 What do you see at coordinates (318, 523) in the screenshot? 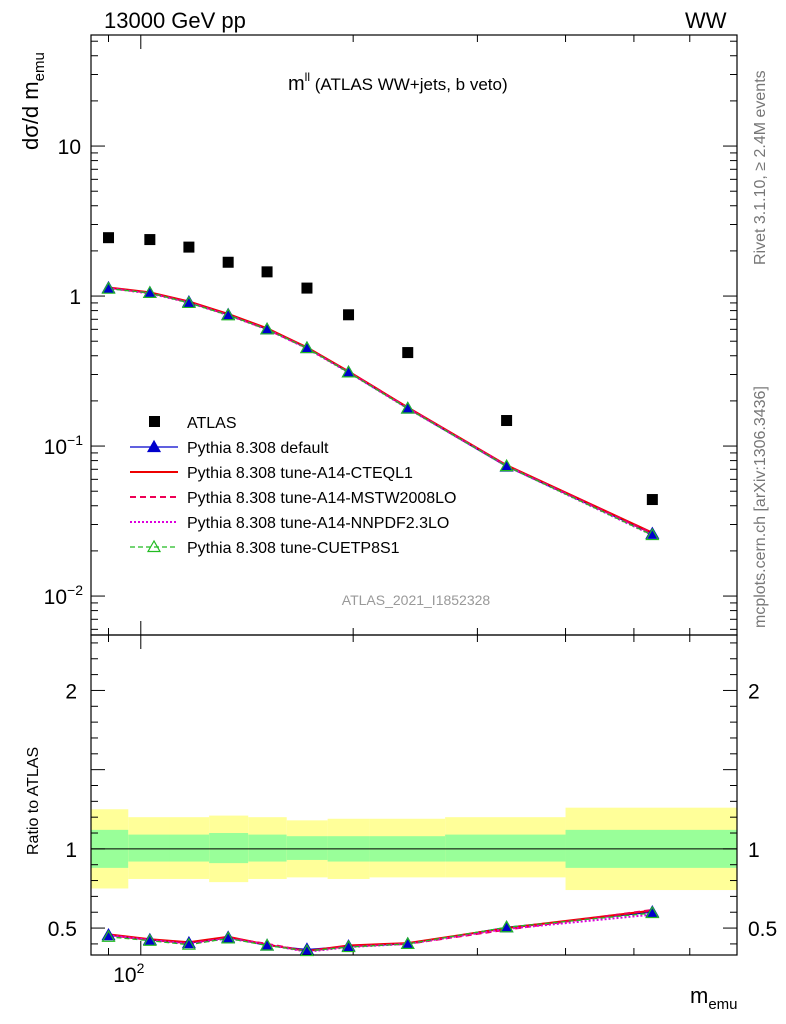
I see `legend-label: Pythia 8.308 tune-A14-NNPDF2.3LO` at bounding box center [318, 523].